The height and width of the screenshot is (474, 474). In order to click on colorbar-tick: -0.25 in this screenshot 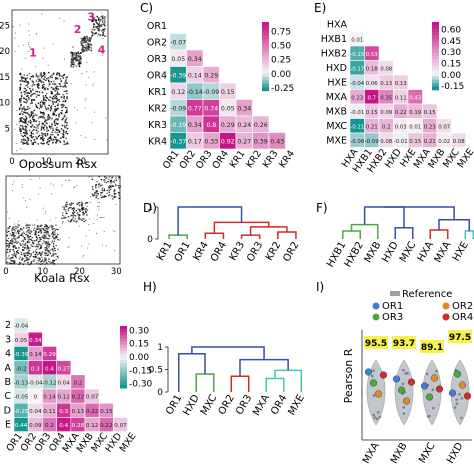, I will do `click(282, 89)`.